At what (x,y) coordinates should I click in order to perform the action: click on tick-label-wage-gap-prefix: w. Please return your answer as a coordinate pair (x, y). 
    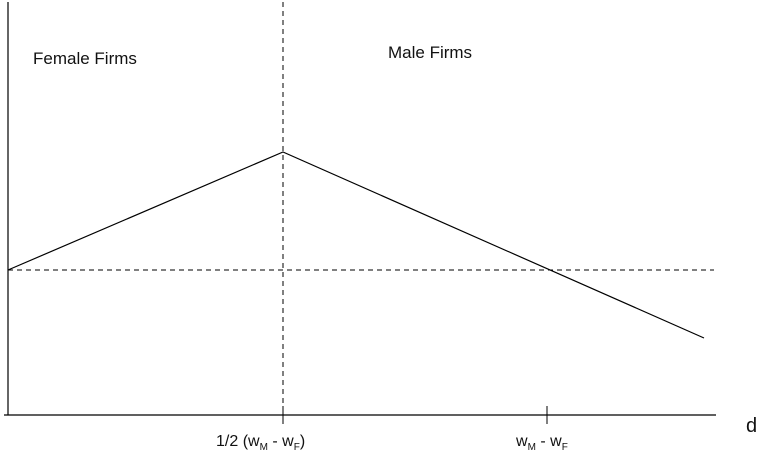
    Looking at the image, I should click on (521, 441).